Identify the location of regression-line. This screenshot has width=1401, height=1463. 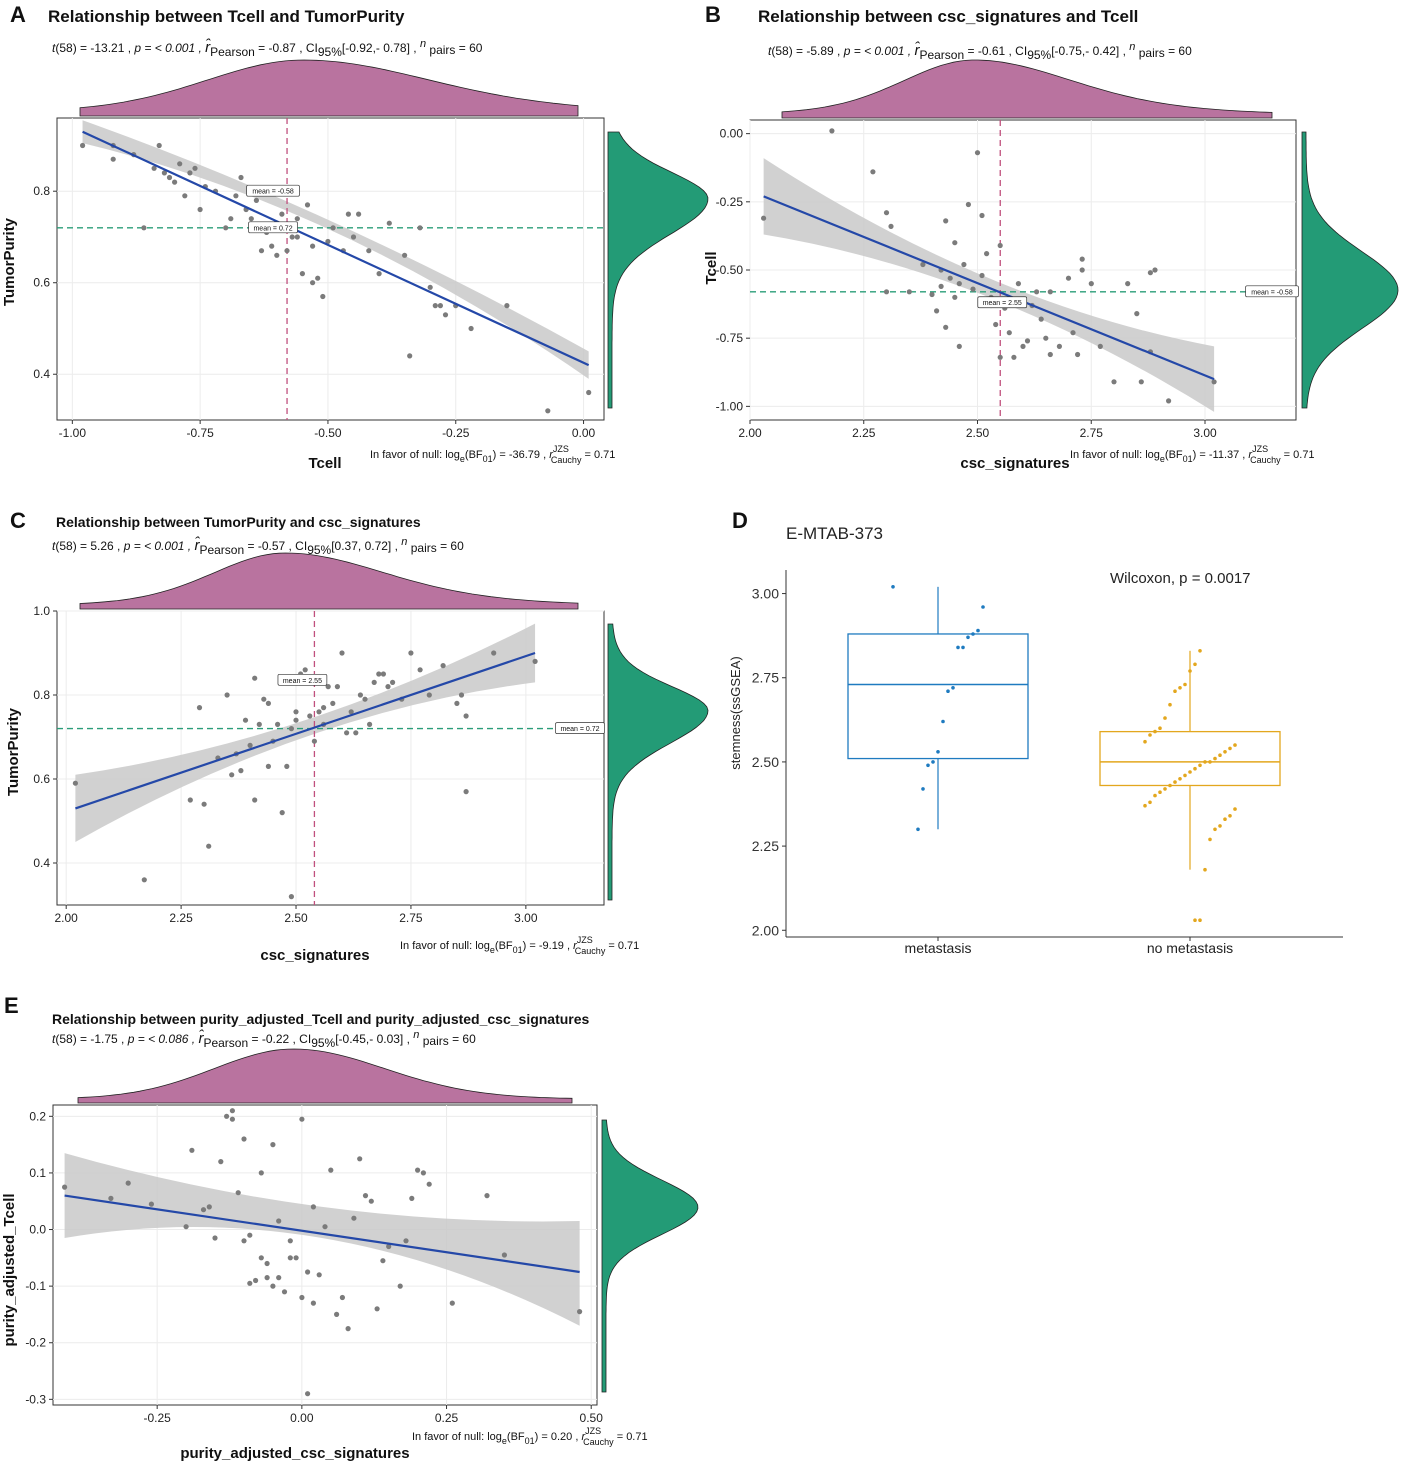
(305, 730).